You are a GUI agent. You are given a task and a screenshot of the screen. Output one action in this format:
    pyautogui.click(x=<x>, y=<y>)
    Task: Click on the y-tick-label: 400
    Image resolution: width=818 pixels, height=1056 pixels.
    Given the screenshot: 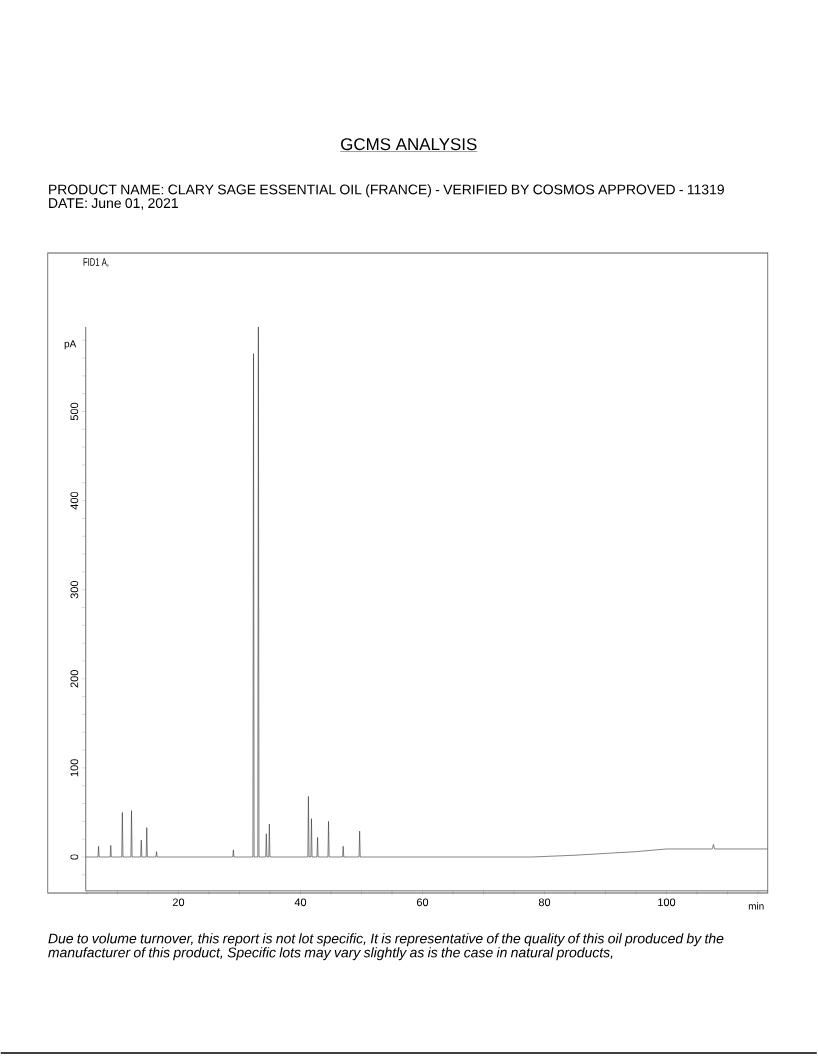 What is the action you would take?
    pyautogui.click(x=74, y=500)
    